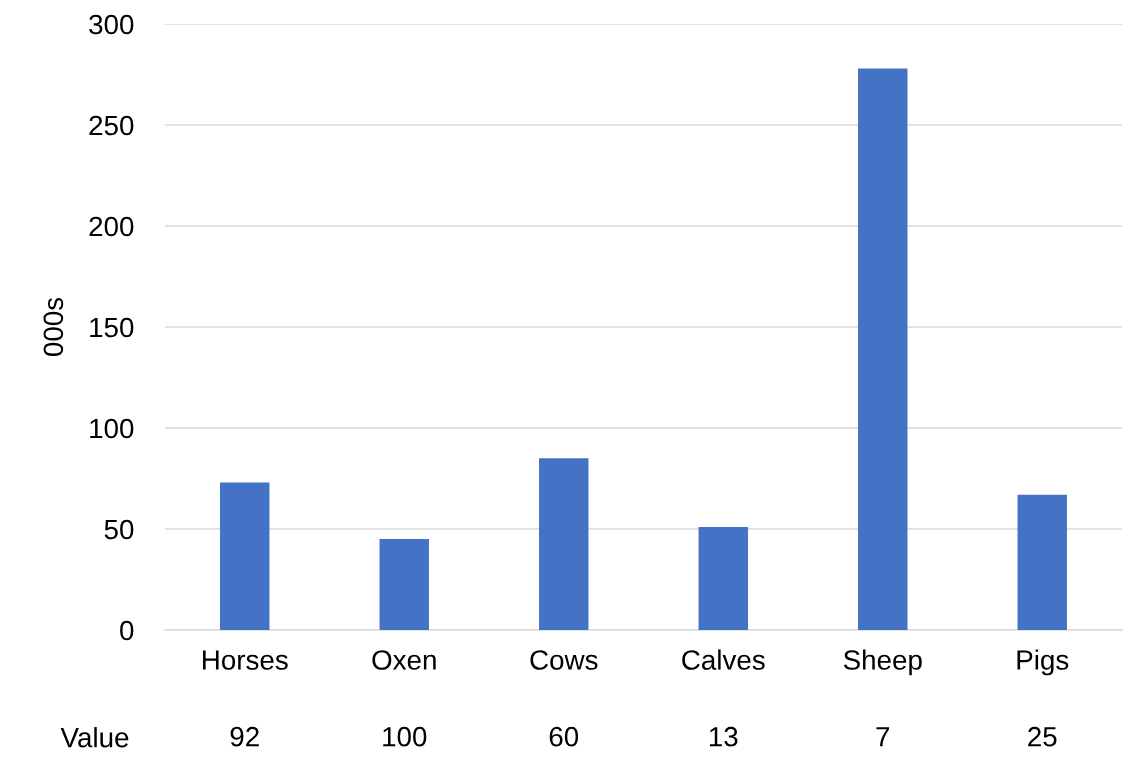 The height and width of the screenshot is (758, 1132). What do you see at coordinates (564, 736) in the screenshot?
I see `text: 60` at bounding box center [564, 736].